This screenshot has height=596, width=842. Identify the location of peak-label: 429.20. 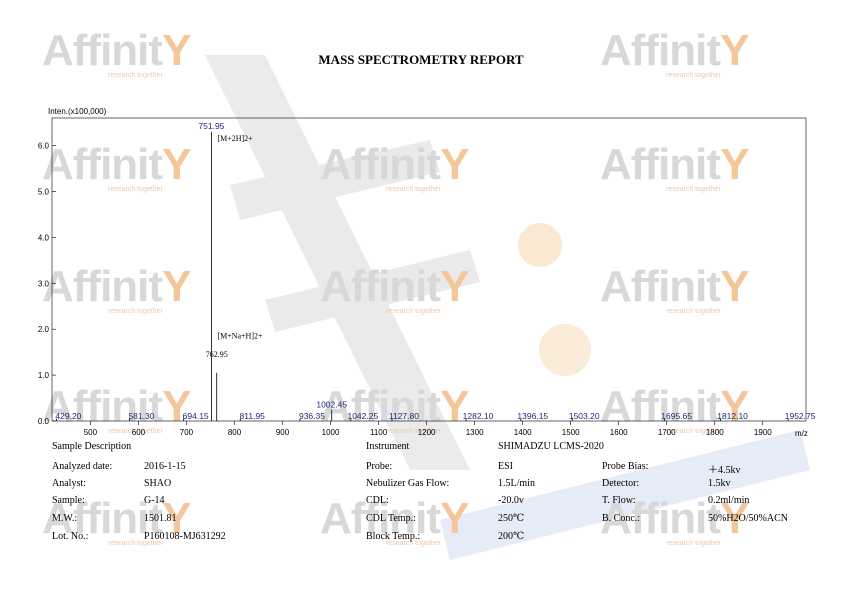
(68, 416).